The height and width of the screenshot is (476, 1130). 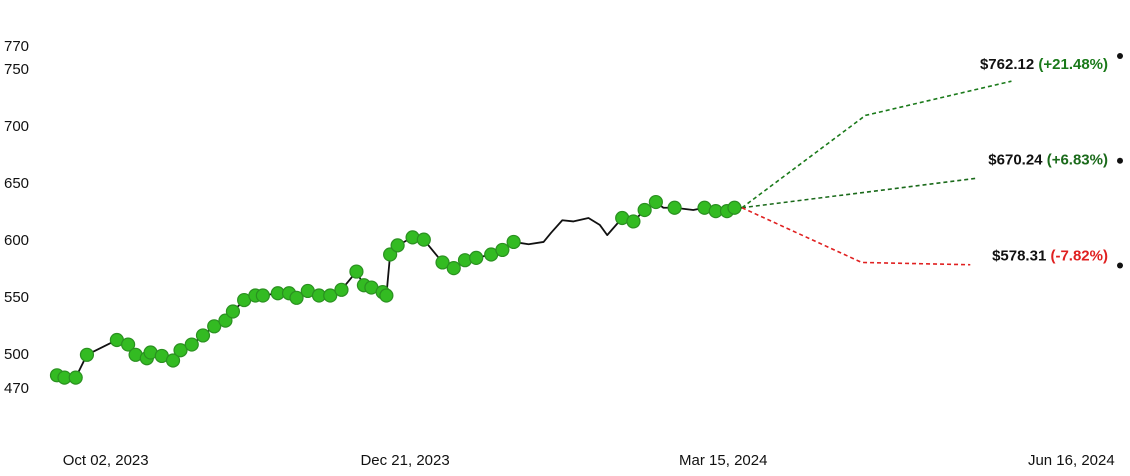 I want to click on target-change: (-7.82%), so click(x=1079, y=255).